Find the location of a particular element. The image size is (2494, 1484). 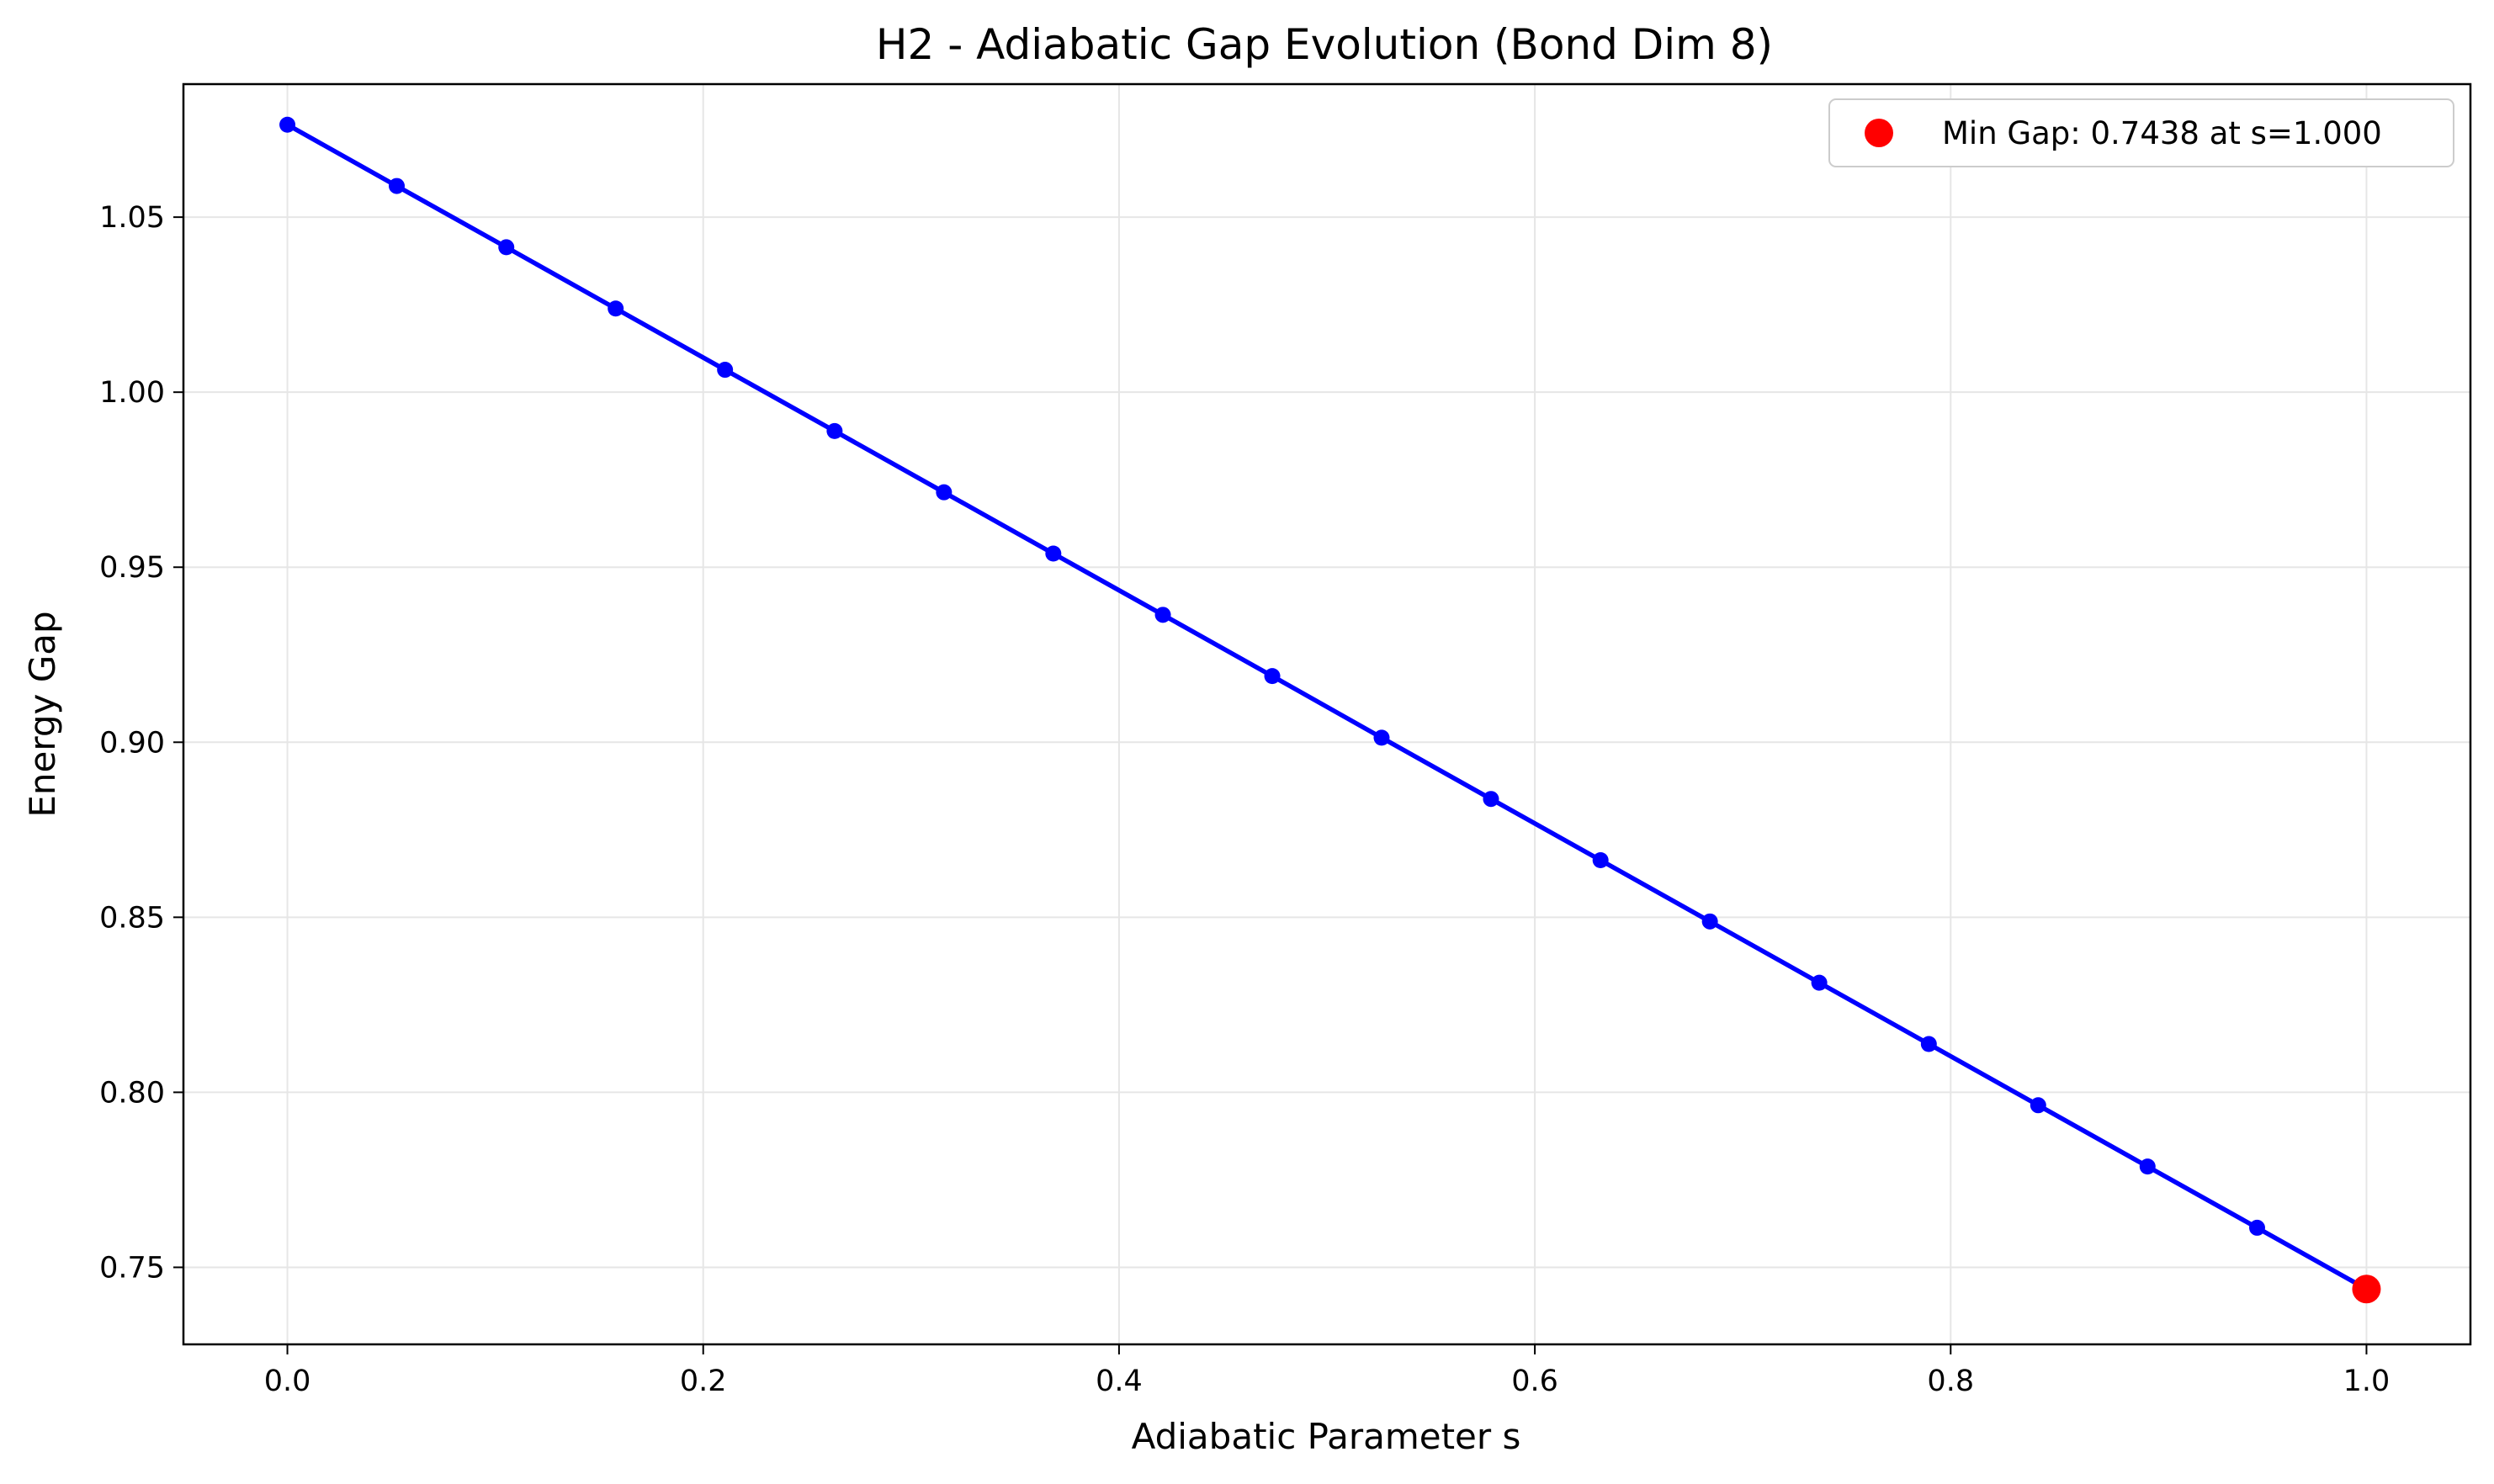

x-tick-label: 0.8 is located at coordinates (1950, 1381).